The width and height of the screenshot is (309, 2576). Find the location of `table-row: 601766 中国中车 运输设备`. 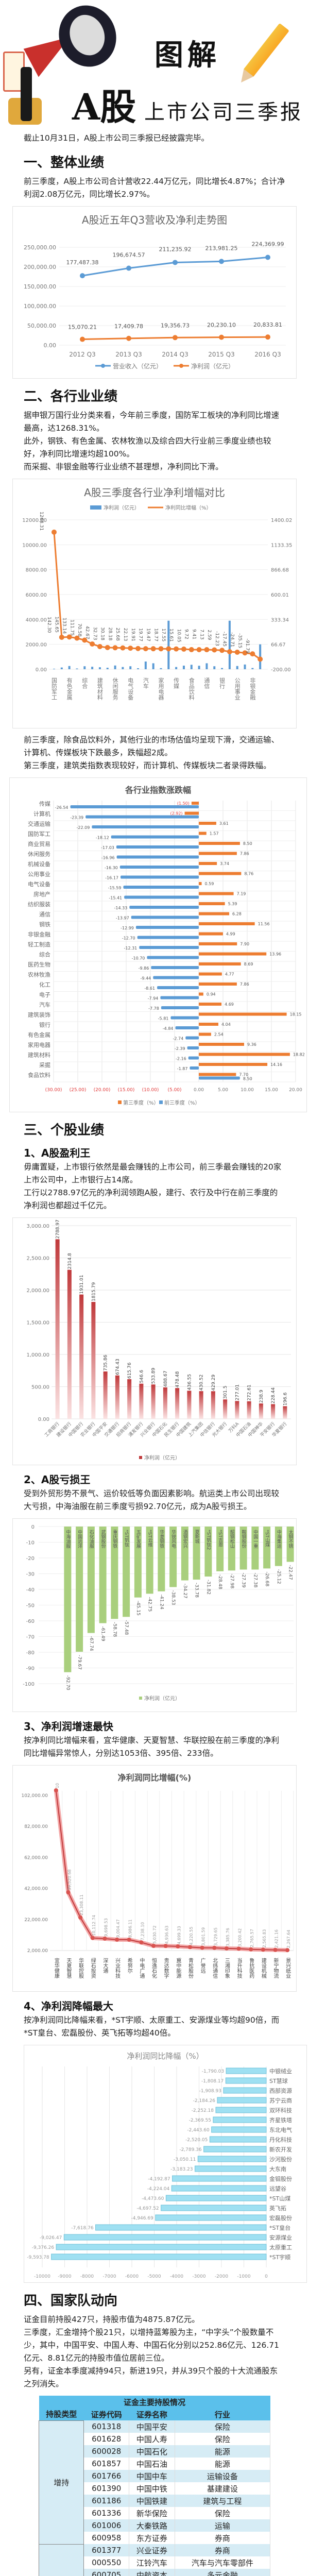

table-row: 601766 中国中车 运输设备 is located at coordinates (155, 2476).